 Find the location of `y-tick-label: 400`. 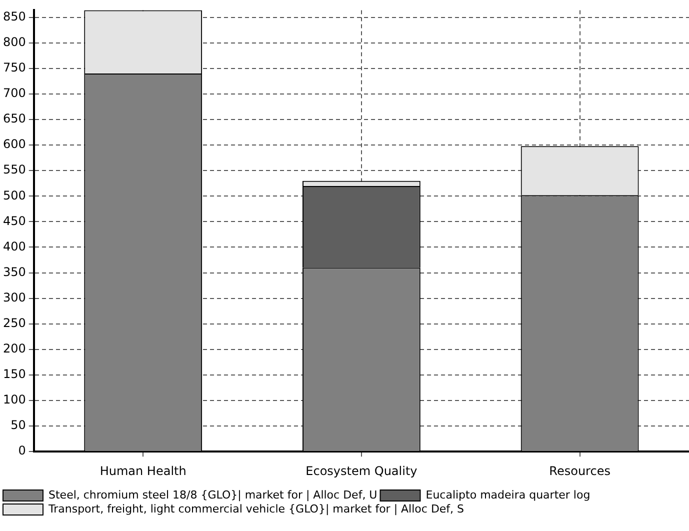

y-tick-label: 400 is located at coordinates (14, 246).